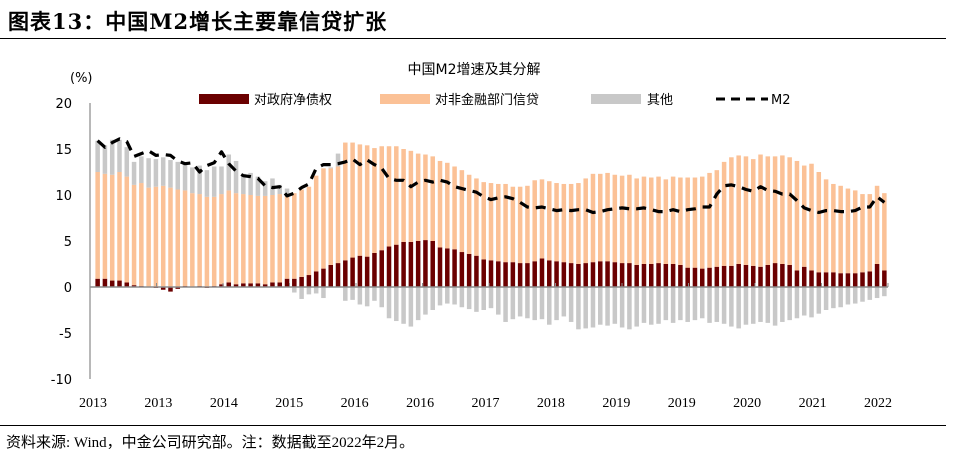  What do you see at coordinates (61, 380) in the screenshot?
I see `y-tick-label: -10` at bounding box center [61, 380].